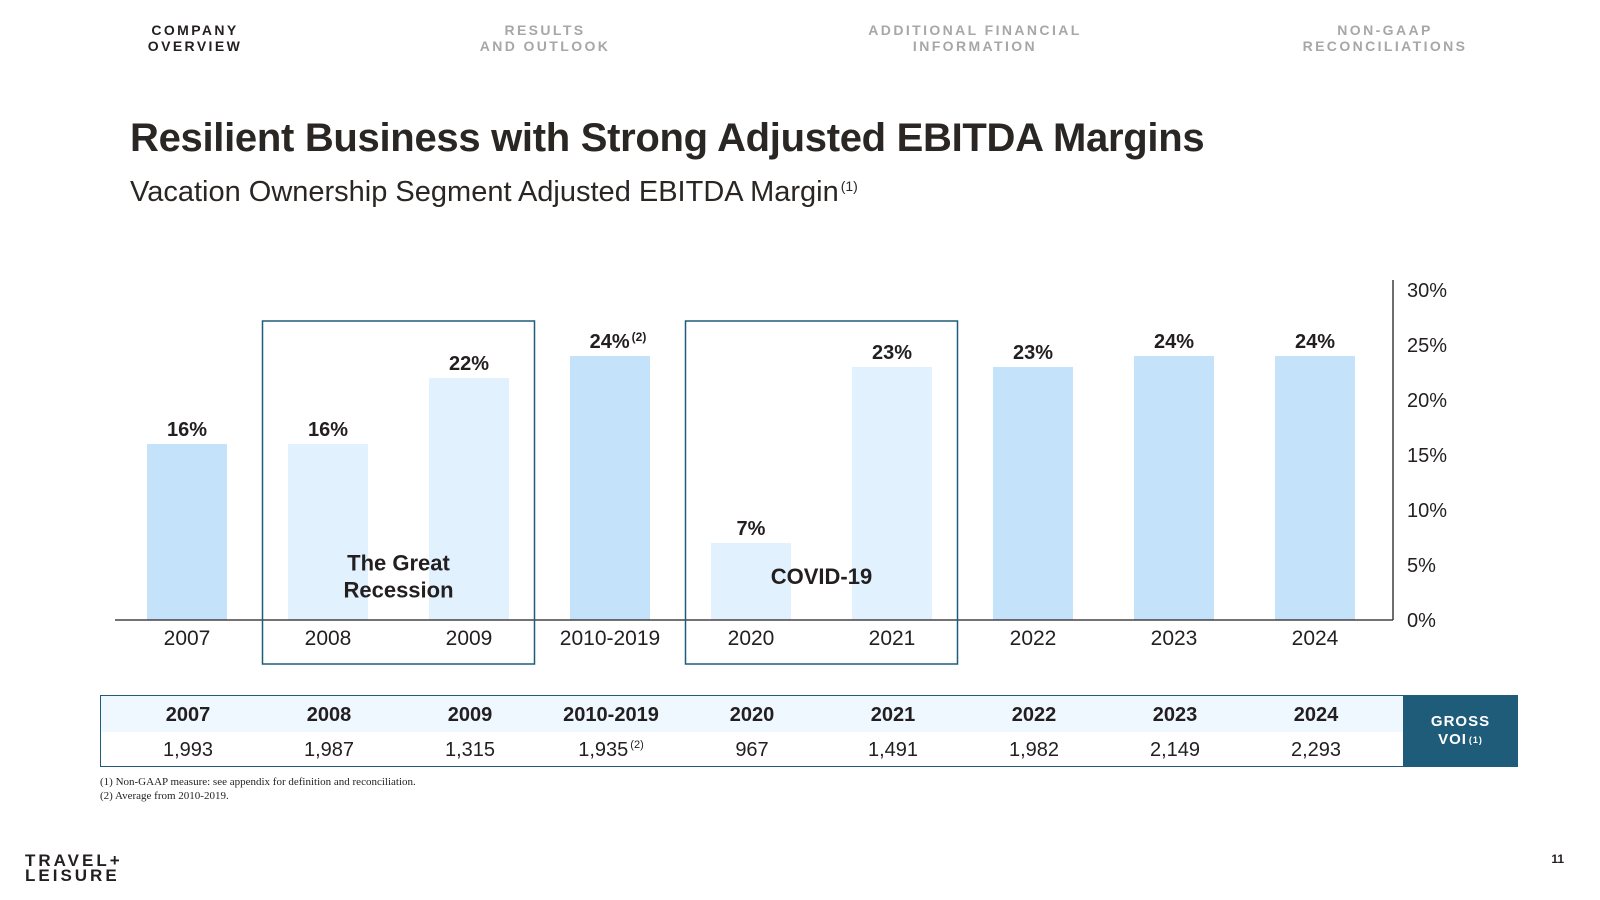 The width and height of the screenshot is (1600, 900). What do you see at coordinates (751, 529) in the screenshot?
I see `value-label-2020: 7%` at bounding box center [751, 529].